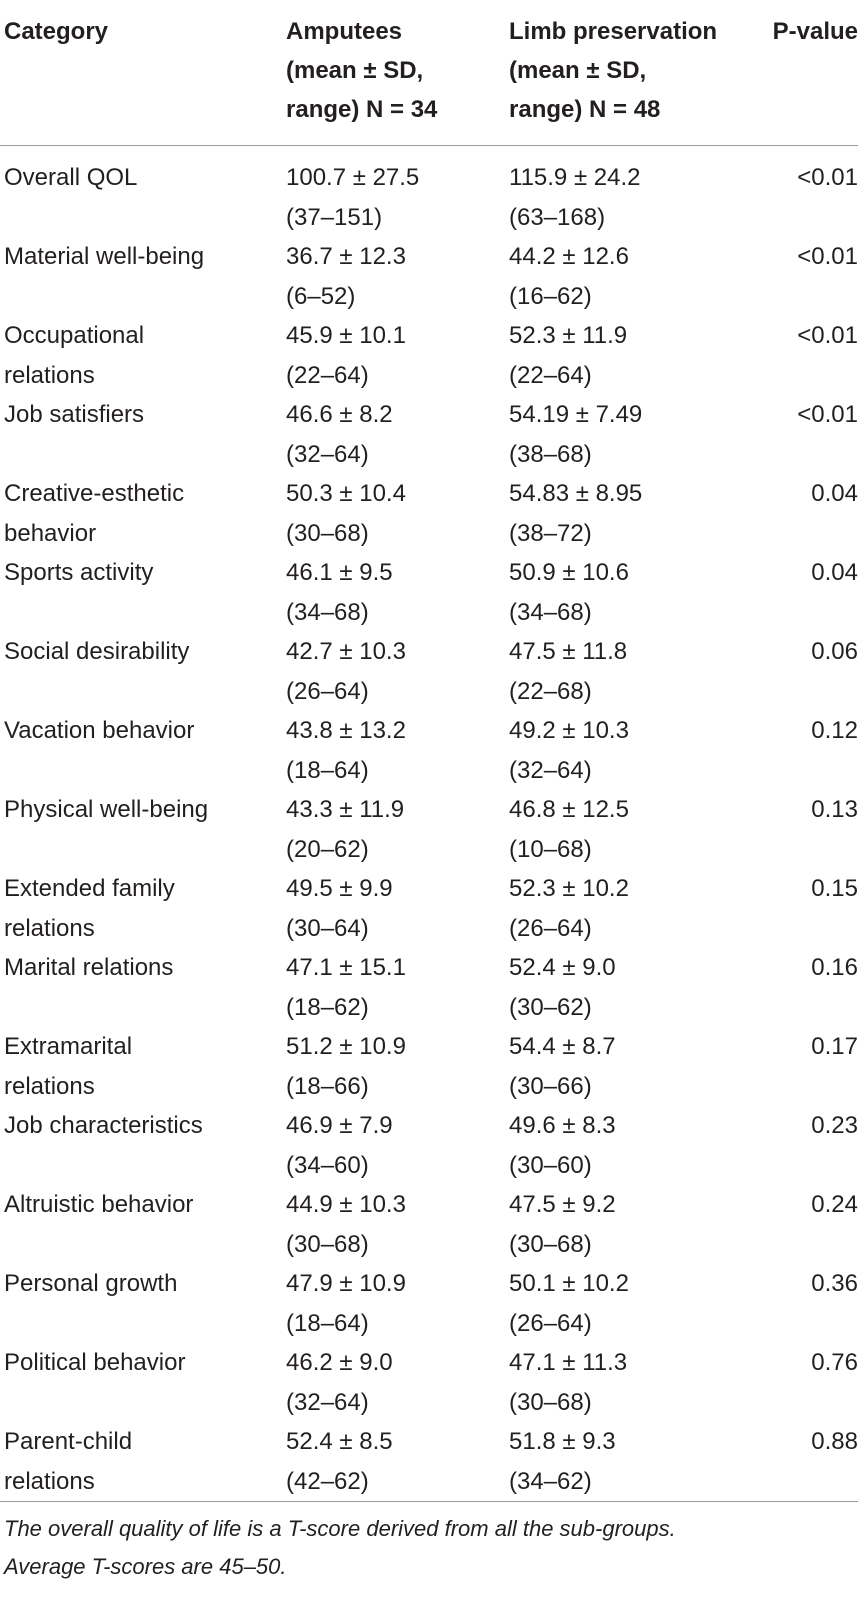 This screenshot has width=858, height=1607. What do you see at coordinates (834, 493) in the screenshot?
I see `p-value: 0.04` at bounding box center [834, 493].